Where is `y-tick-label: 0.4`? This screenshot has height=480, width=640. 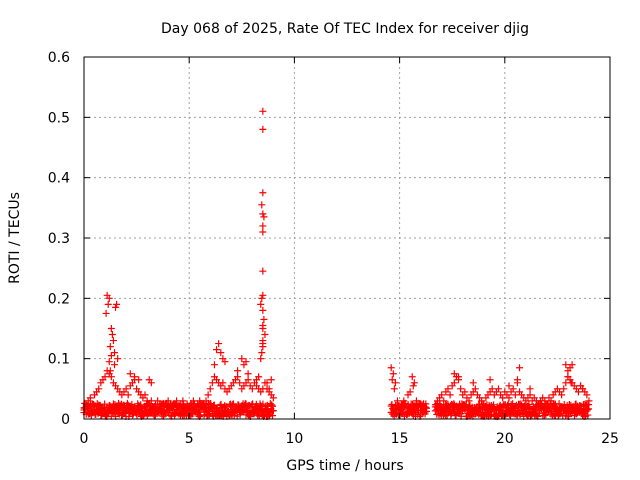 y-tick-label: 0.4 is located at coordinates (59, 179).